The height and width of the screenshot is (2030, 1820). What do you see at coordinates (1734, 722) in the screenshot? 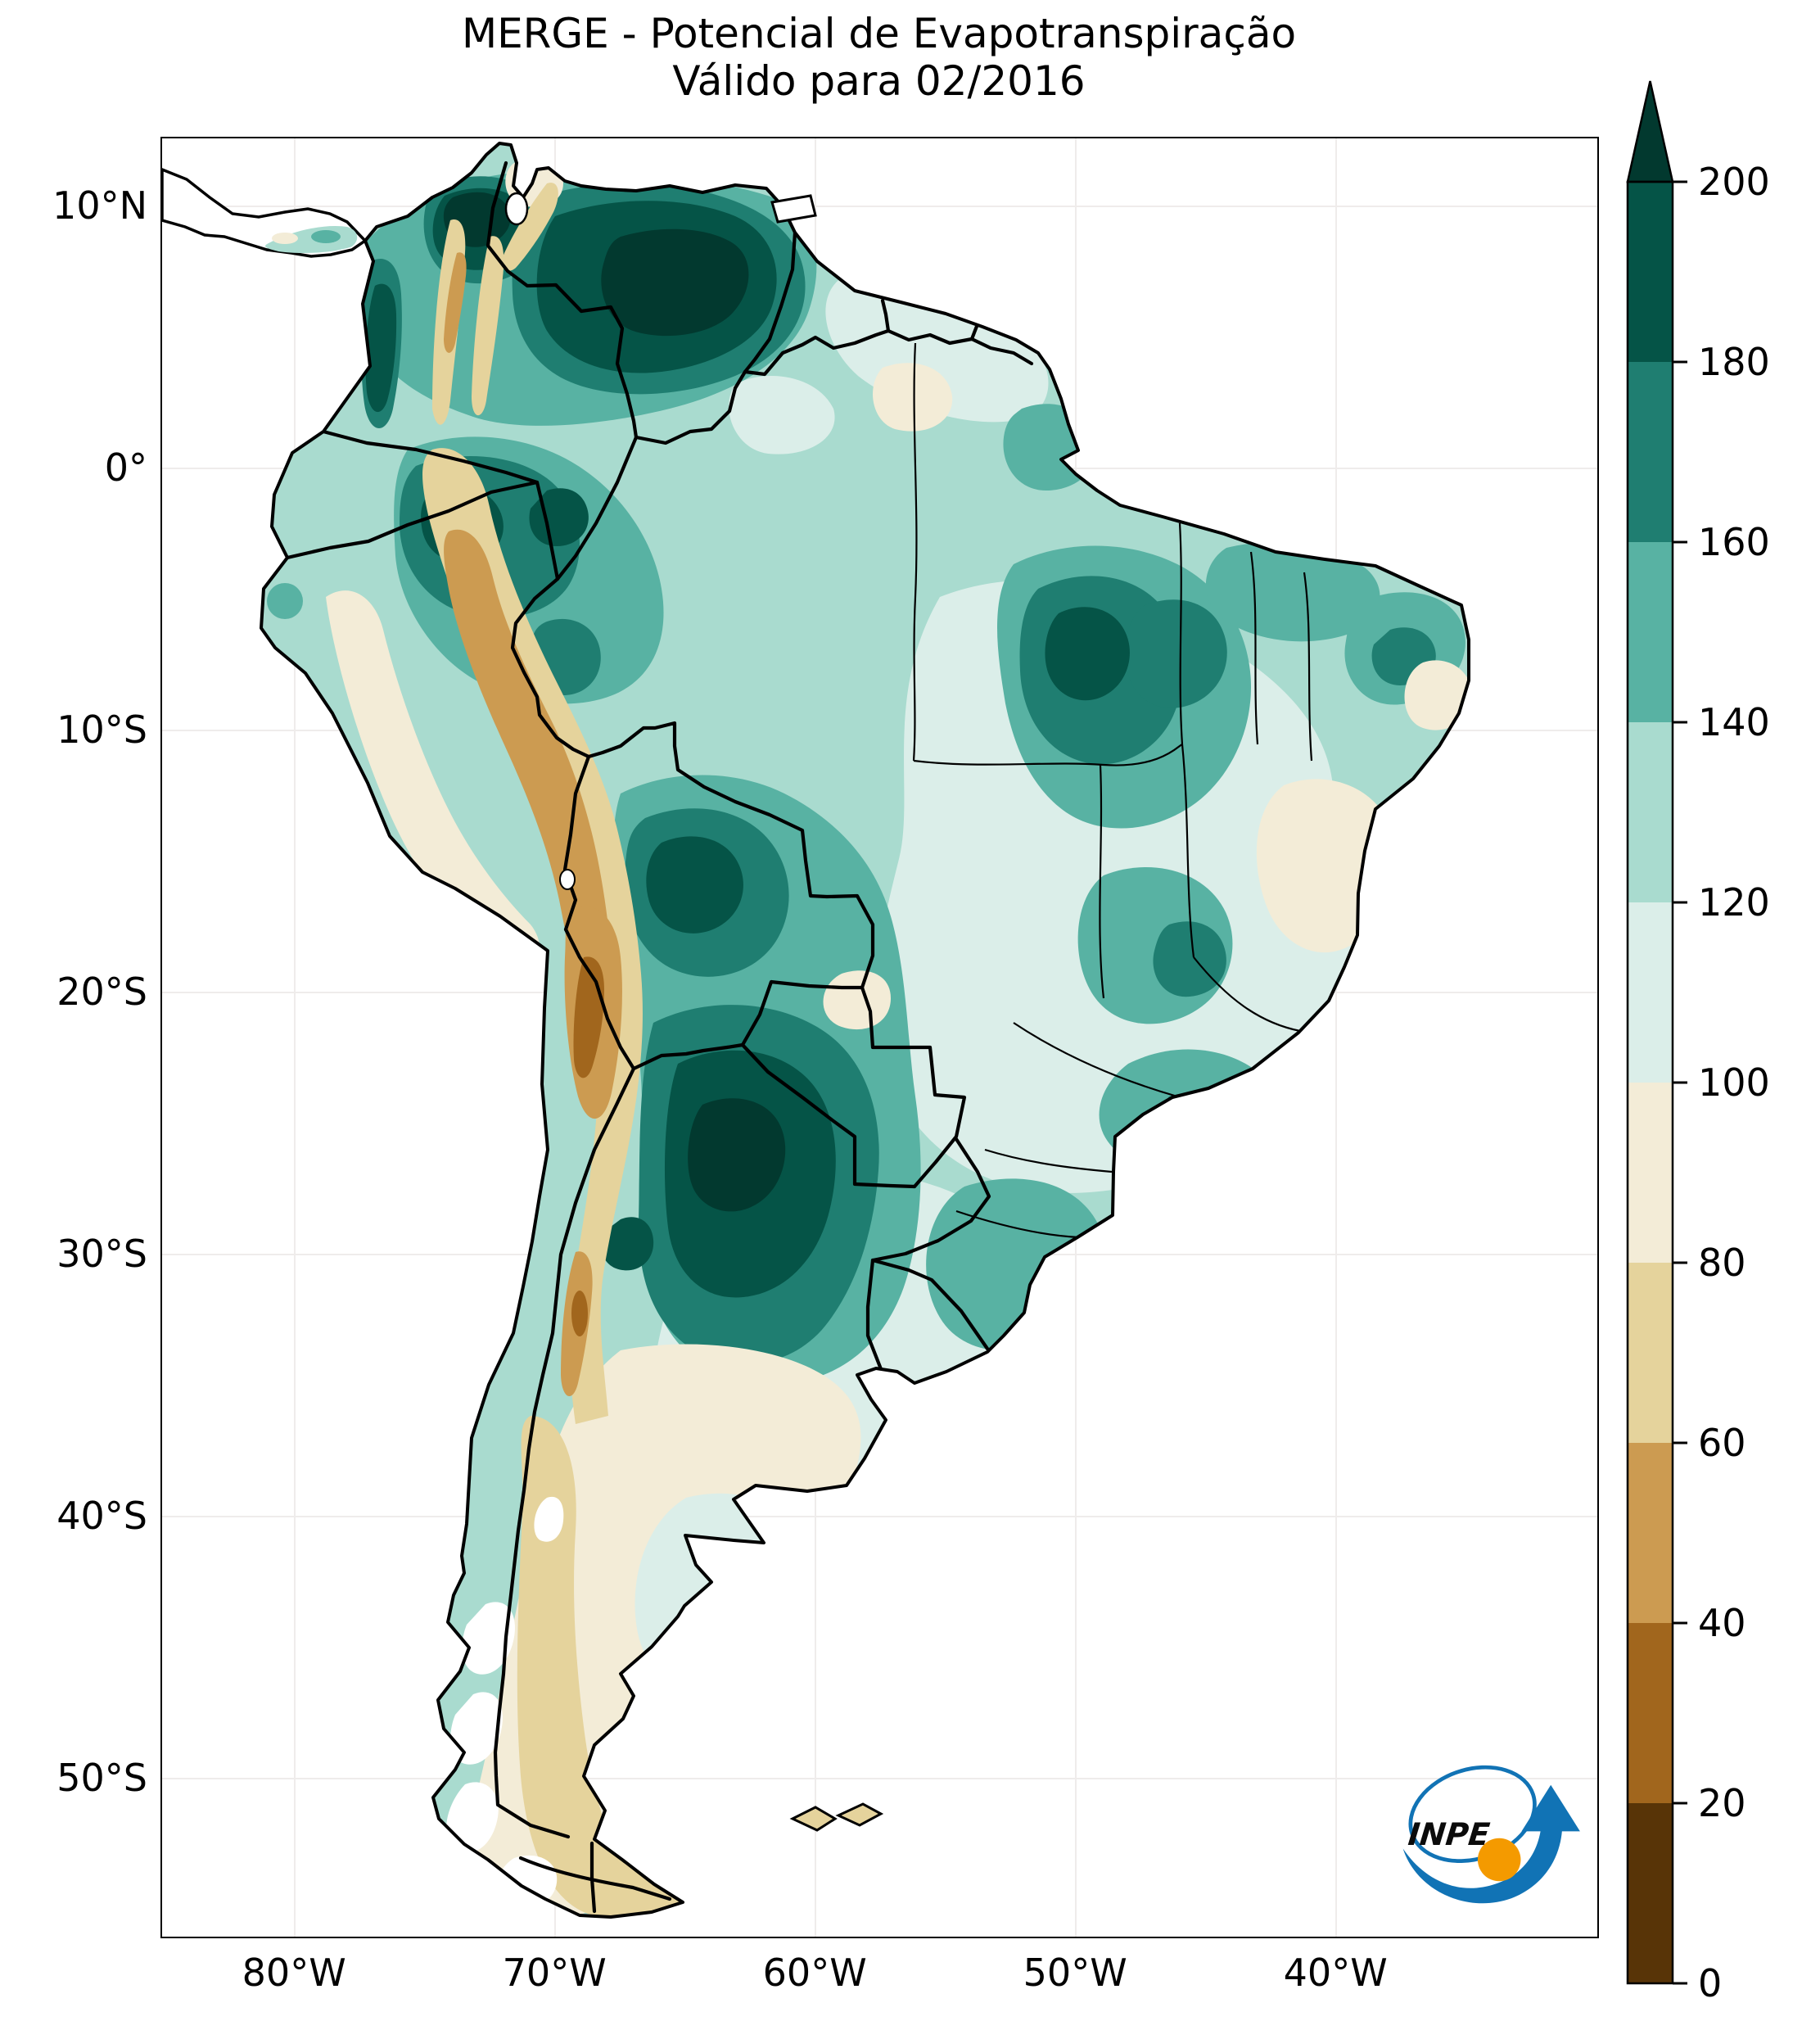
I see `colorbar-tick-label: 140` at bounding box center [1734, 722].